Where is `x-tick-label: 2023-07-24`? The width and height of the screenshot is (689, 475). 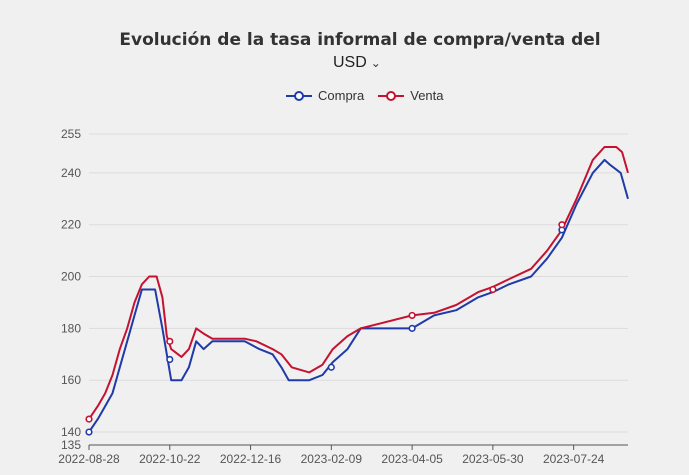
x-tick-label: 2023-07-24 is located at coordinates (574, 459).